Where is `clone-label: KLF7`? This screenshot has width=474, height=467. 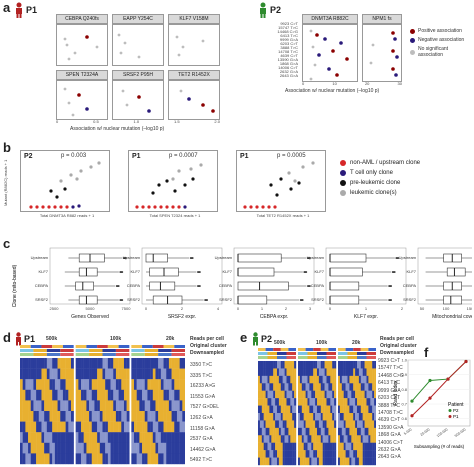 clone-label: KLF7 is located at coordinates (43, 271).